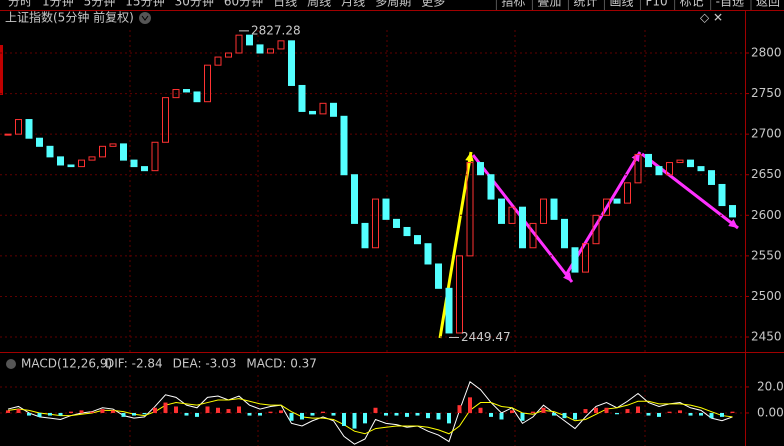  What do you see at coordinates (145, 18) in the screenshot?
I see `title-dropdown` at bounding box center [145, 18].